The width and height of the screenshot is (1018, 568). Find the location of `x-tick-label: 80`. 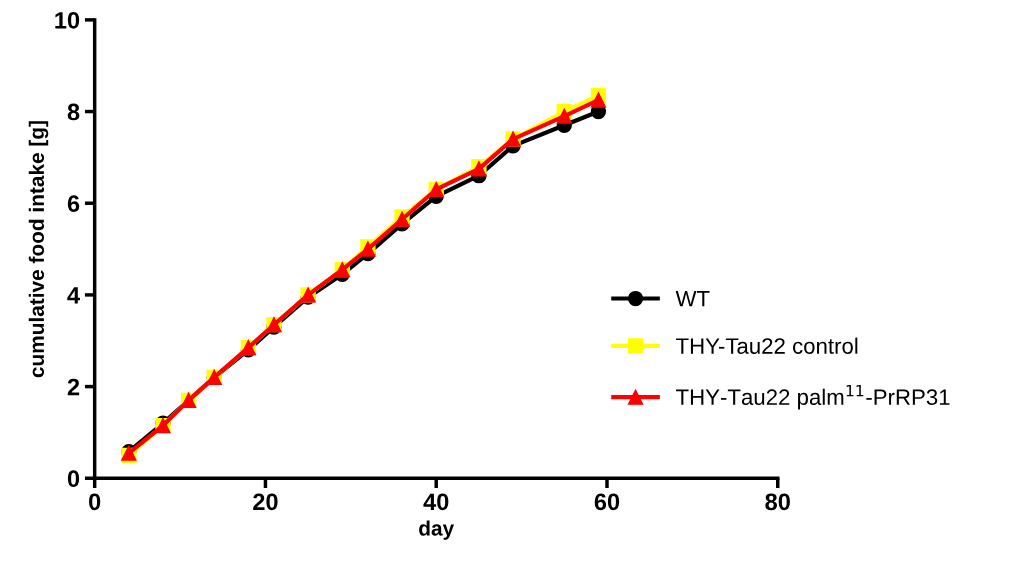

x-tick-label: 80 is located at coordinates (777, 502).